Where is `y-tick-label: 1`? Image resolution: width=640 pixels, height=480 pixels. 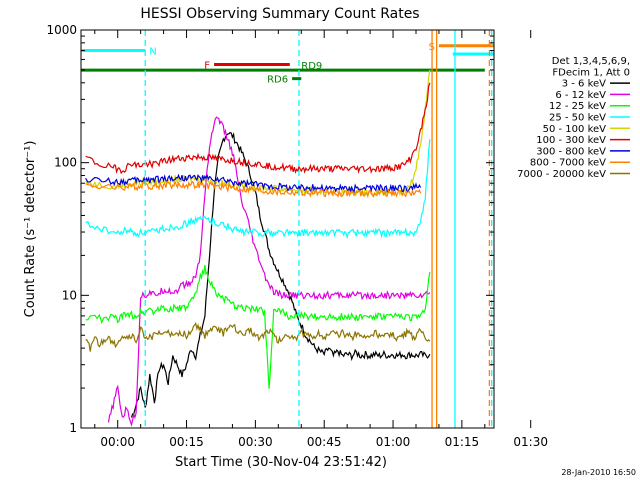
y-tick-label: 1 is located at coordinates (73, 428).